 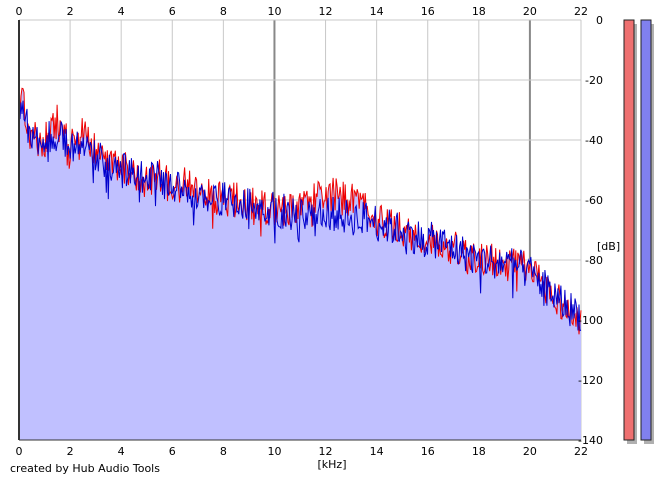 I want to click on y-tick-label-0: 0, so click(x=599, y=20).